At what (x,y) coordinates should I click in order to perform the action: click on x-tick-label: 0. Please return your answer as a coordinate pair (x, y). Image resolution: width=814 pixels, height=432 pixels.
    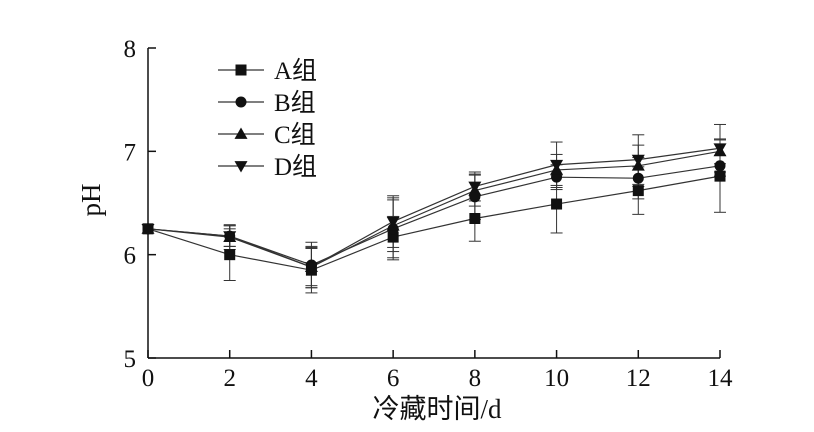
    Looking at the image, I should click on (148, 378).